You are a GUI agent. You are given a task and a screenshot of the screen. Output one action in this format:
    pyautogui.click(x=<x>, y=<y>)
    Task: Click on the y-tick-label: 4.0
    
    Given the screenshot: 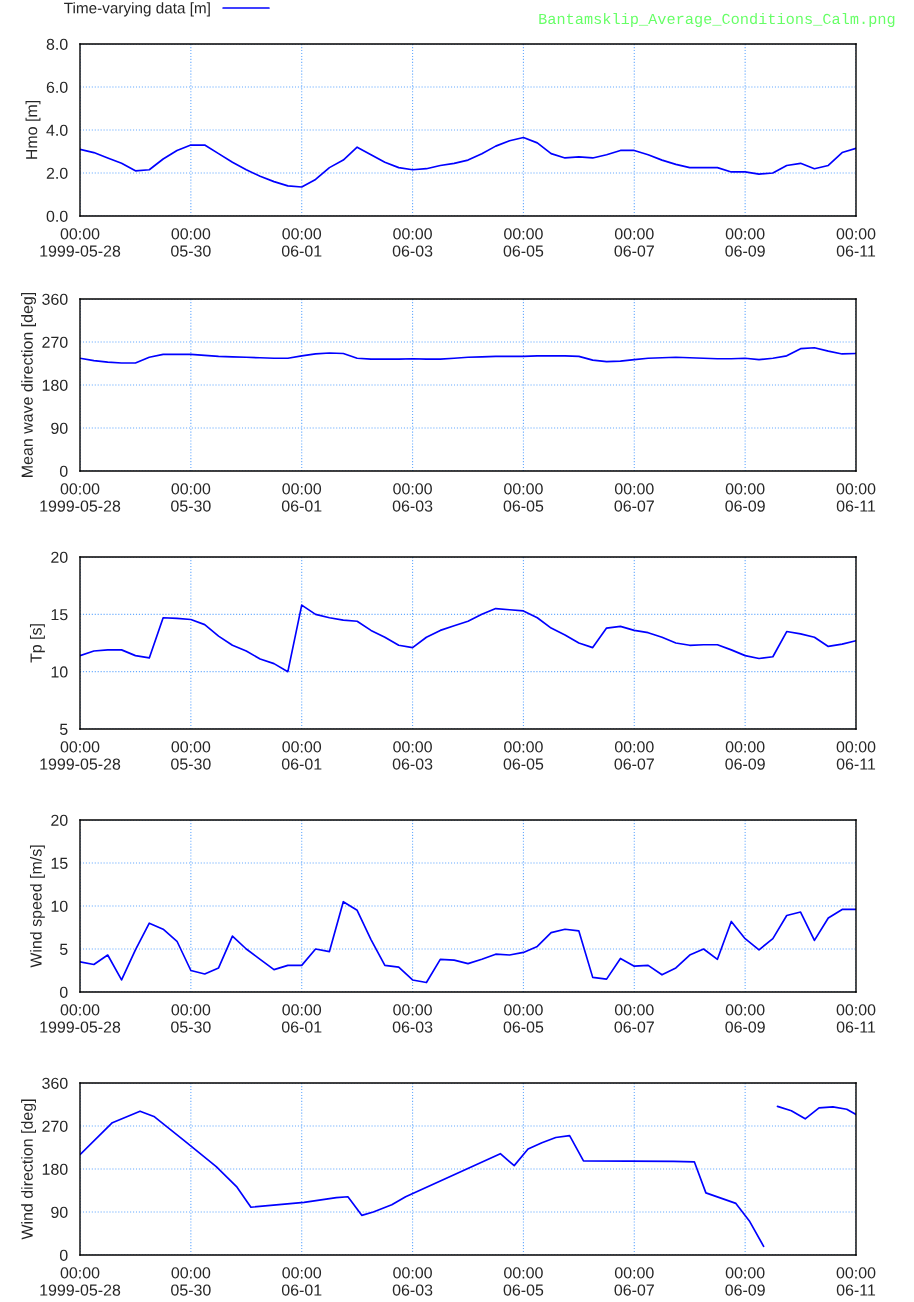 What is the action you would take?
    pyautogui.click(x=57, y=130)
    